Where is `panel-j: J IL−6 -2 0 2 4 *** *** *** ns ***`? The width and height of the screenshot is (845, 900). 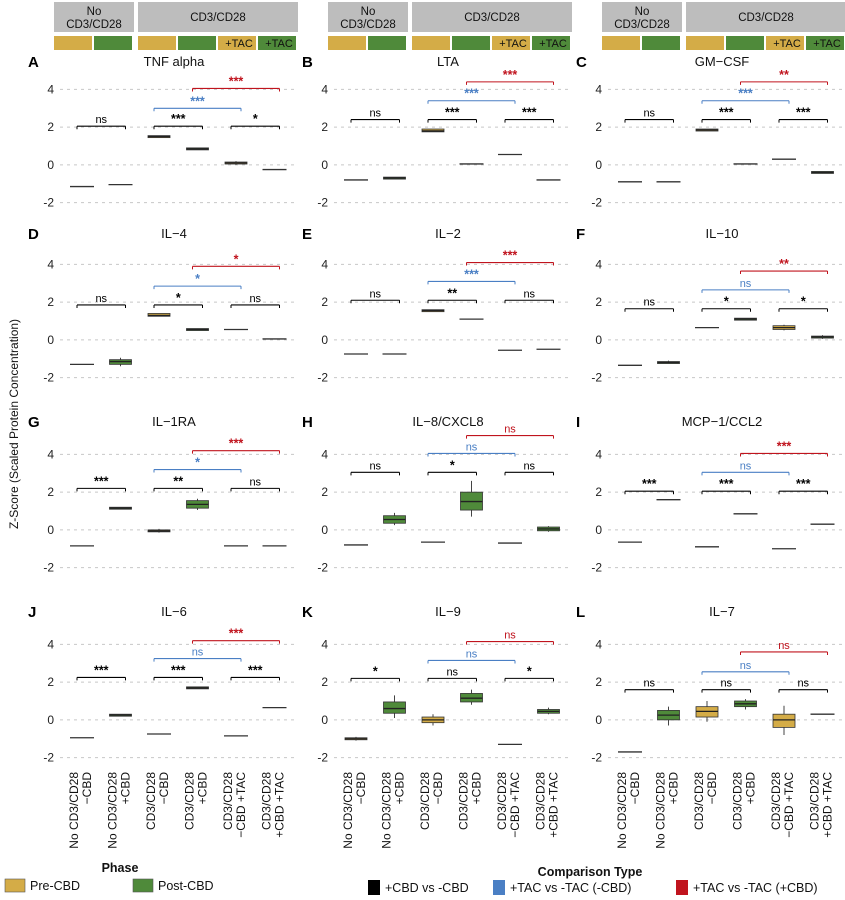
panel-j: J IL−6 -2 0 2 4 *** *** *** ns *** is located at coordinates (163, 684).